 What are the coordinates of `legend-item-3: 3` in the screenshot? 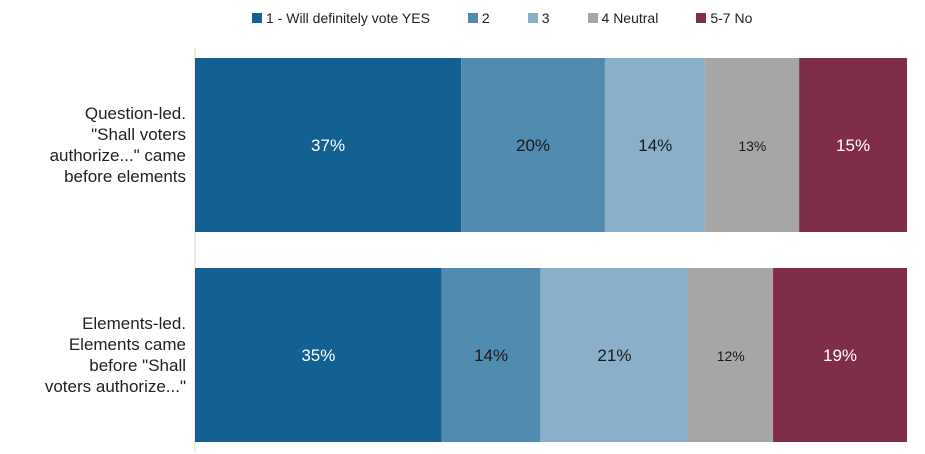 It's located at (538, 18).